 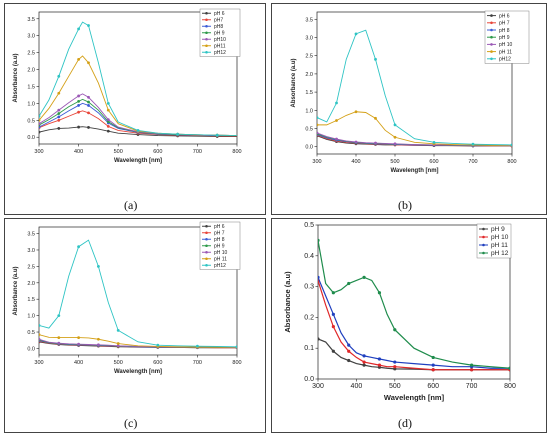 What do you see at coordinates (131, 205) in the screenshot?
I see `panel-label-a: (a)` at bounding box center [131, 205].